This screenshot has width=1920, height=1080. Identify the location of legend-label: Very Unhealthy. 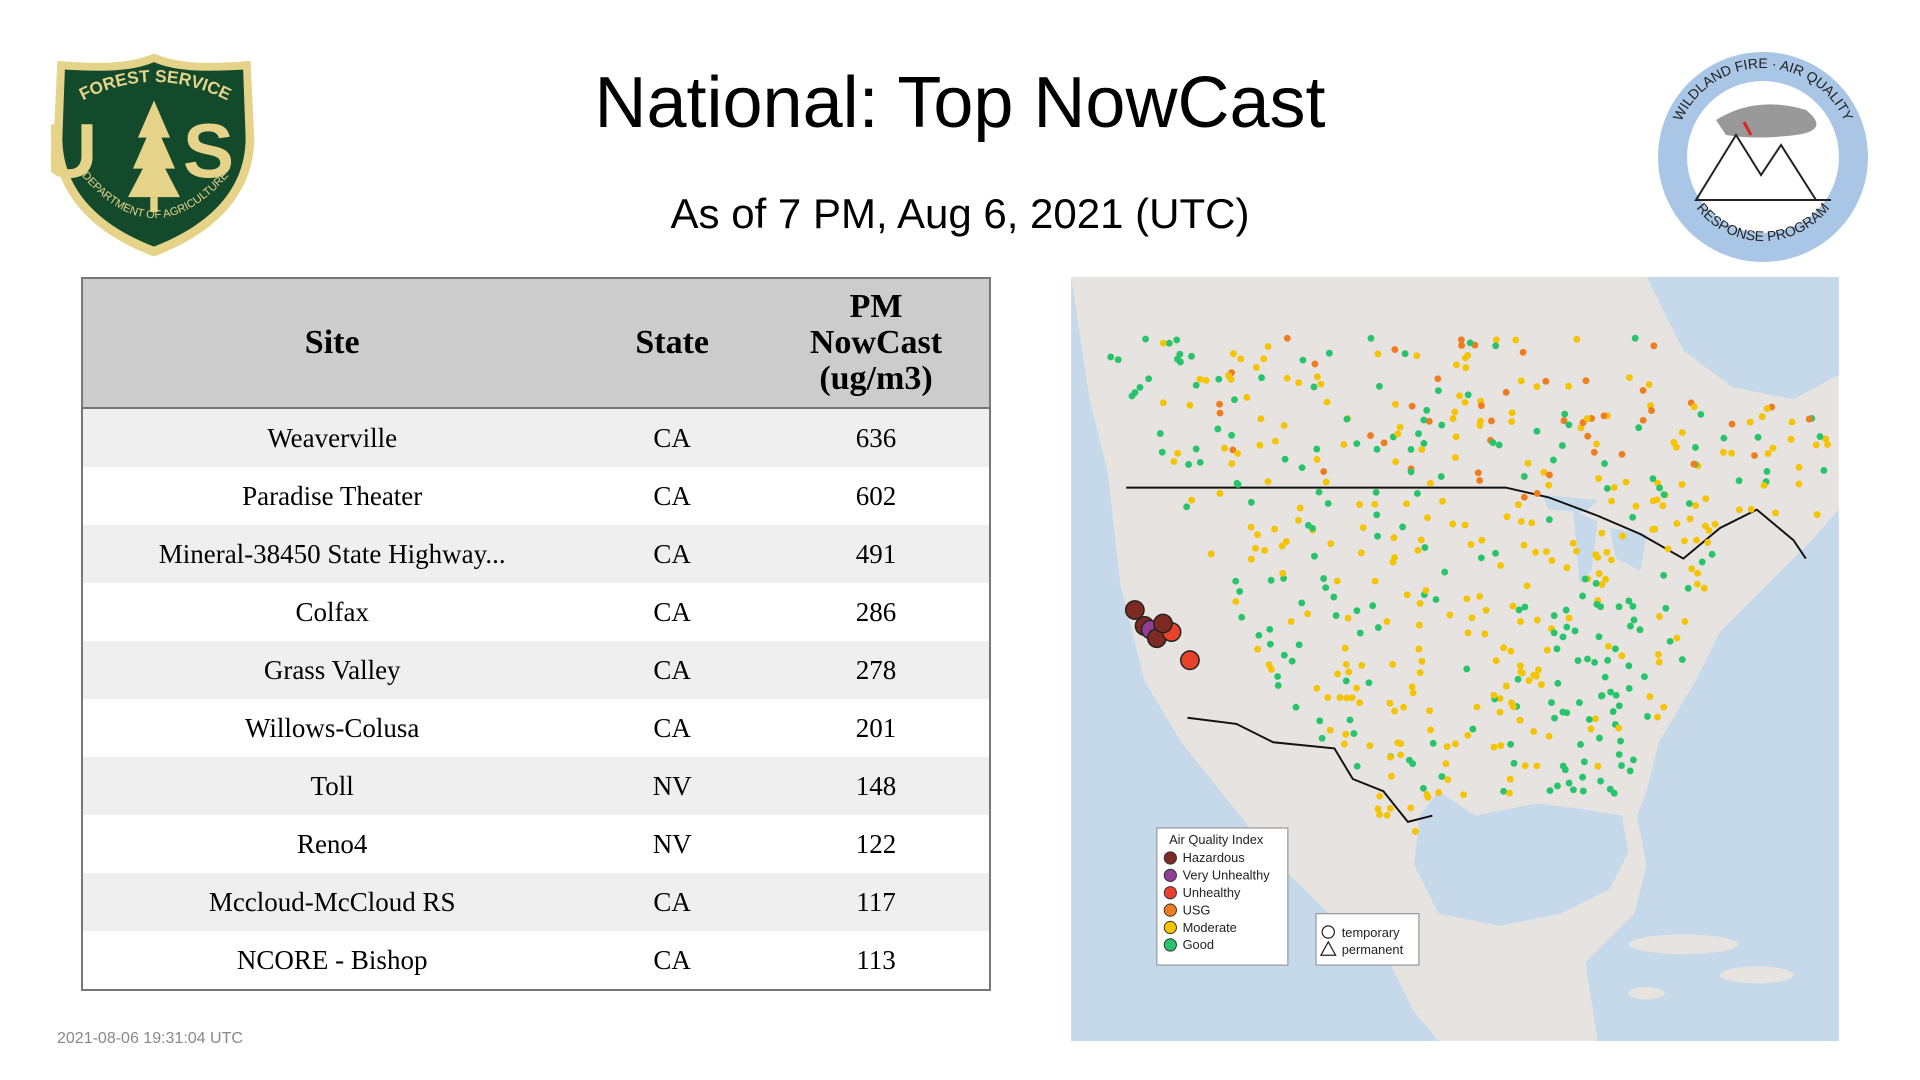
(1227, 875).